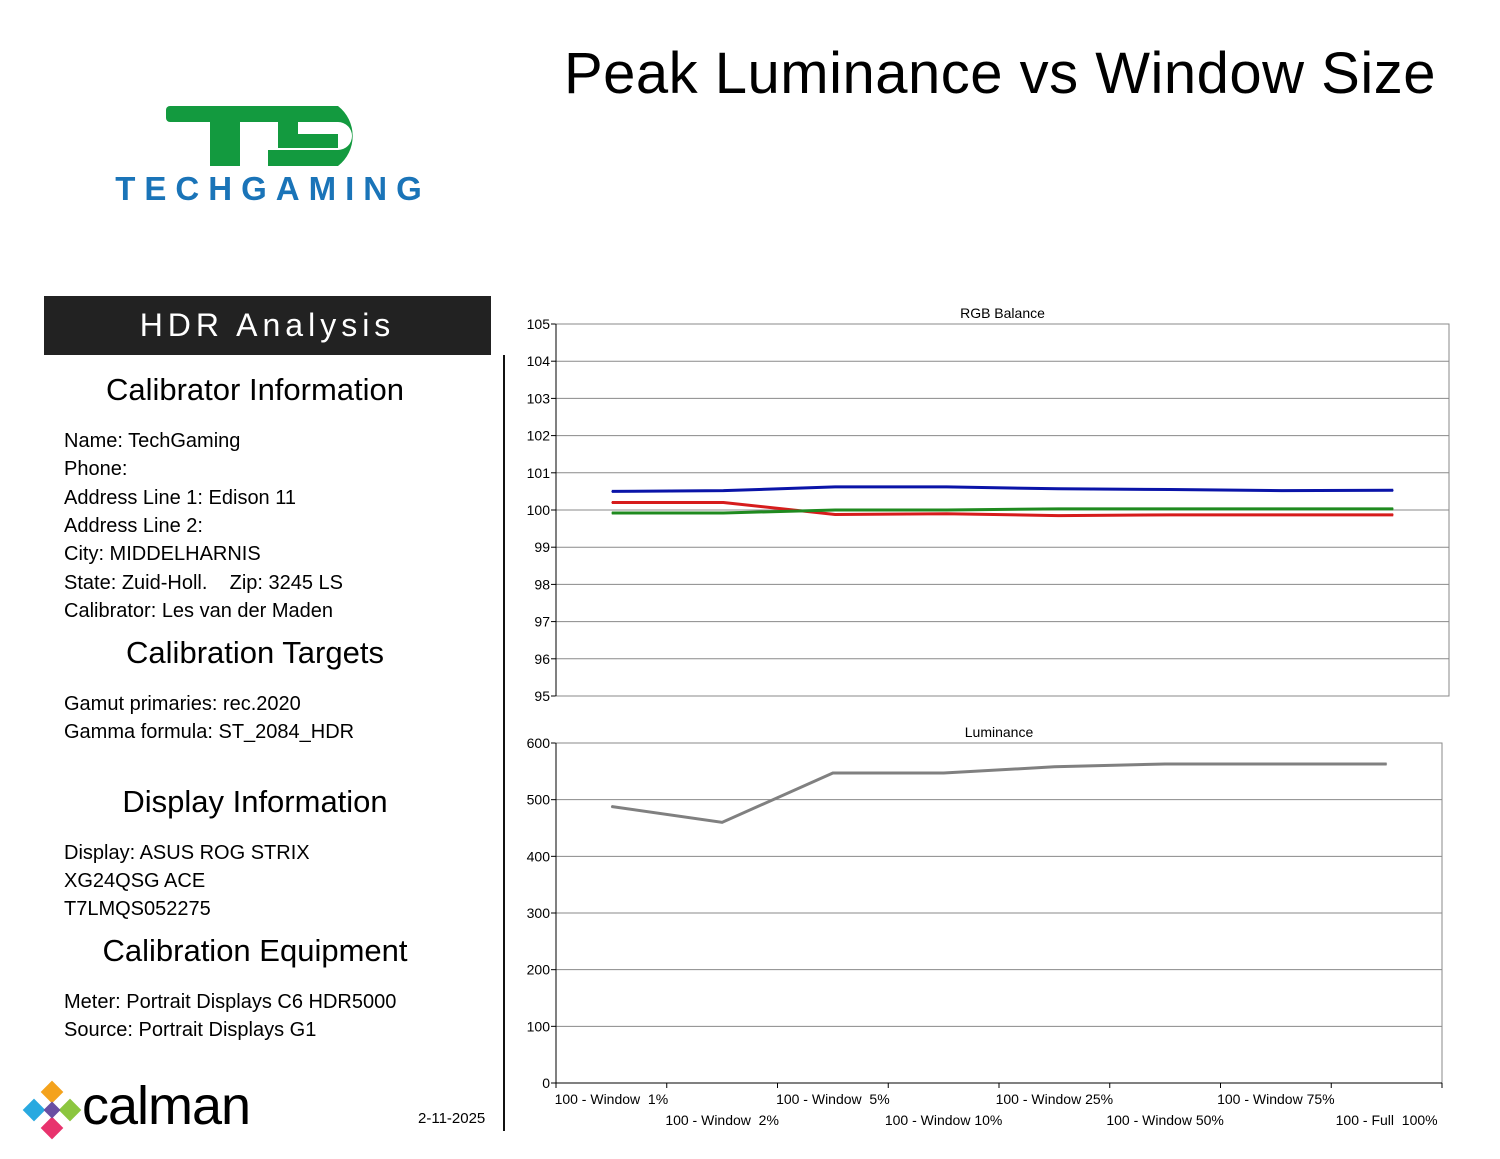  I want to click on y-tick-label: 105, so click(539, 324).